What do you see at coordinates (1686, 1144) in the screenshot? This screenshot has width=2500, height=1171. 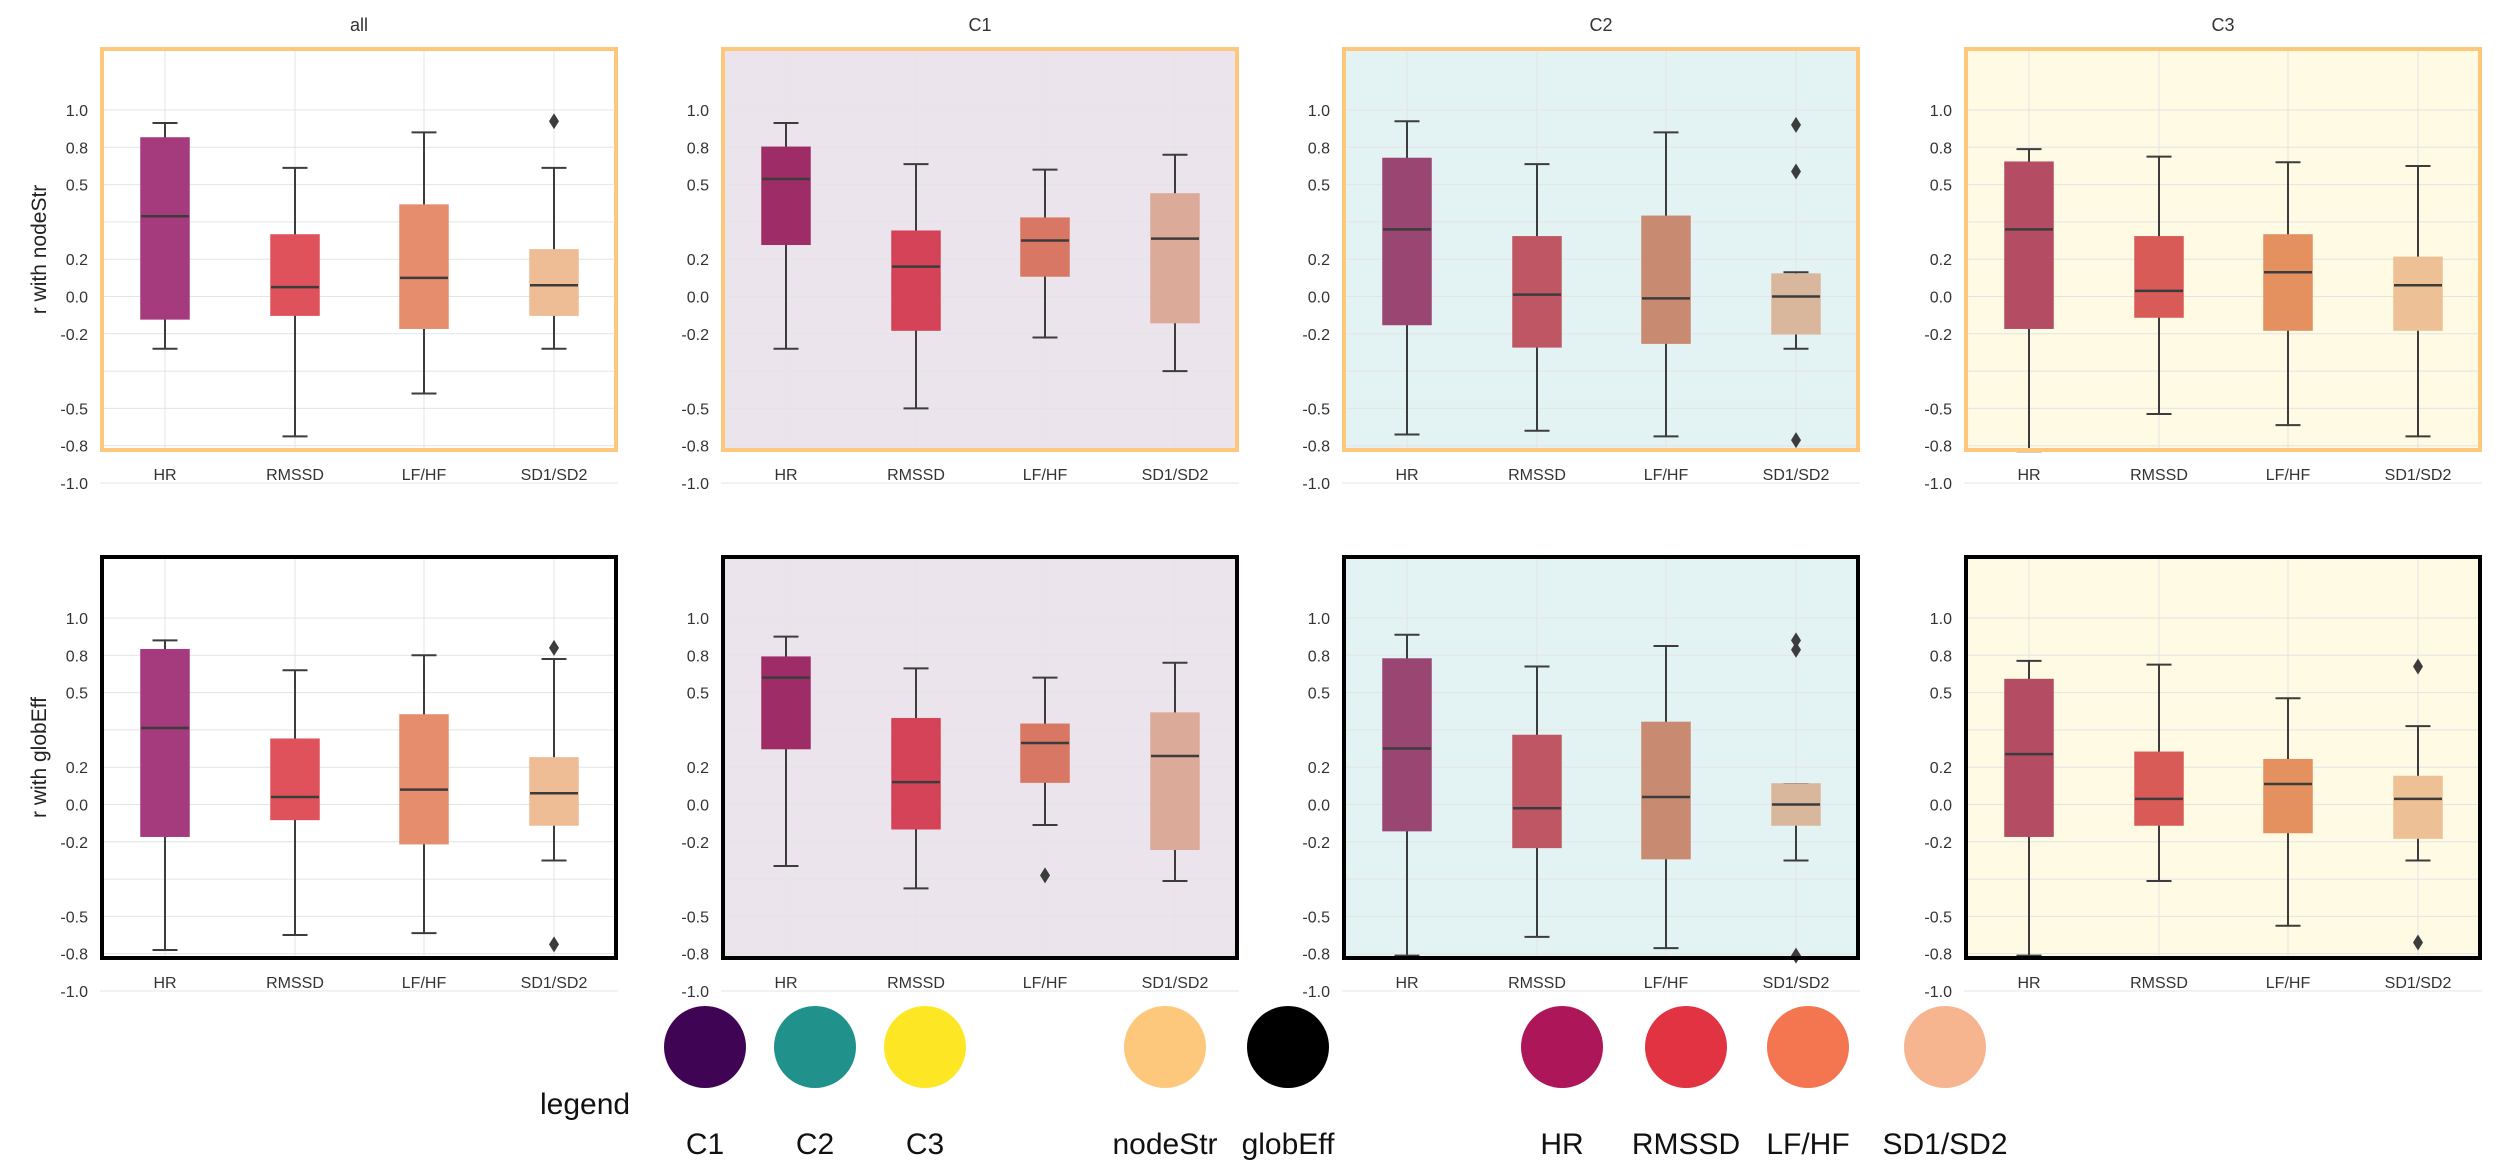 I see `legend-label: RMSSD` at bounding box center [1686, 1144].